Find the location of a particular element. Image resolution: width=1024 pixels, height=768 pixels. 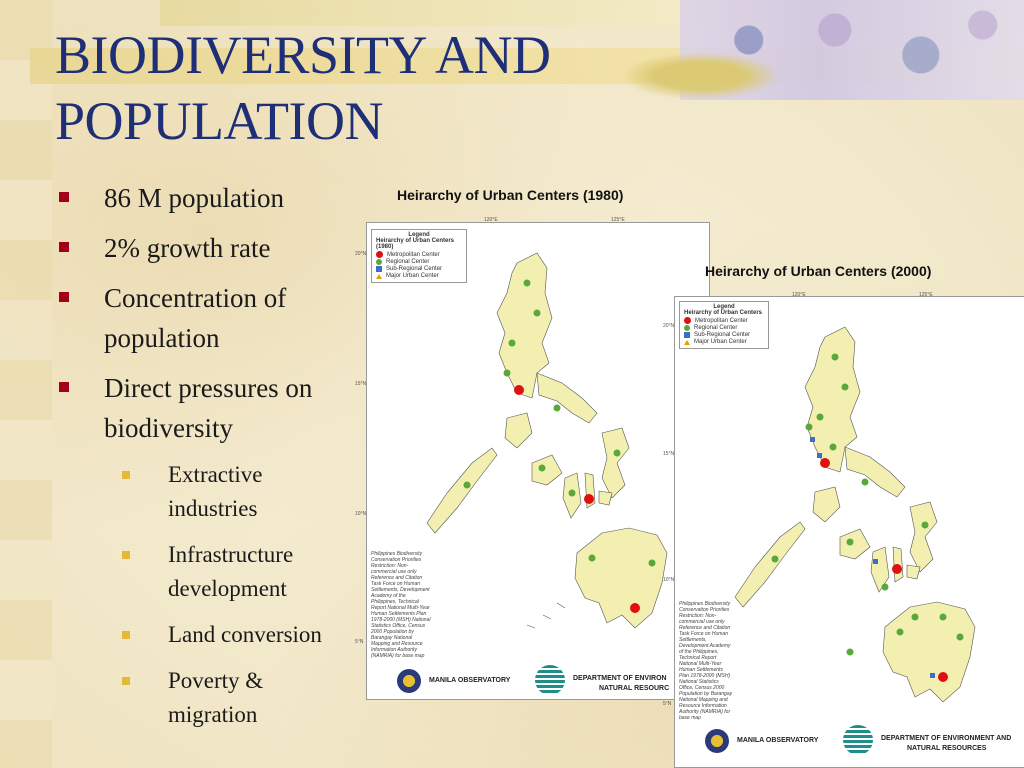

lon-label: 120°E is located at coordinates (491, 220).